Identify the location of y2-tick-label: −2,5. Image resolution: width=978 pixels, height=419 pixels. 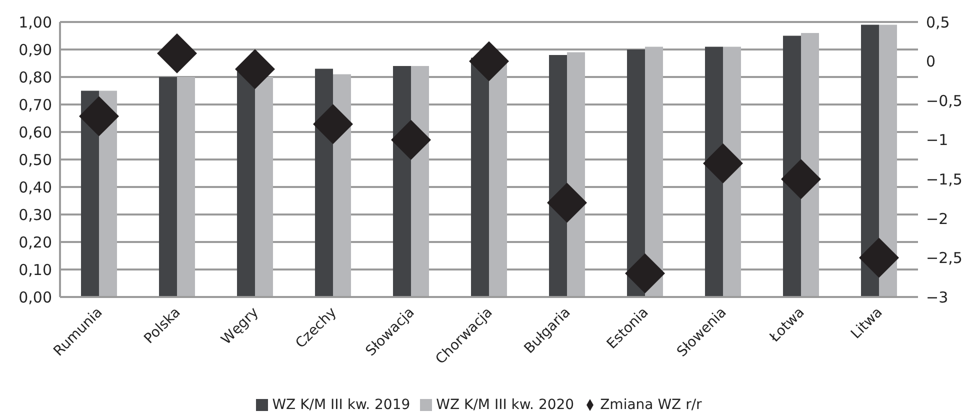
(944, 258).